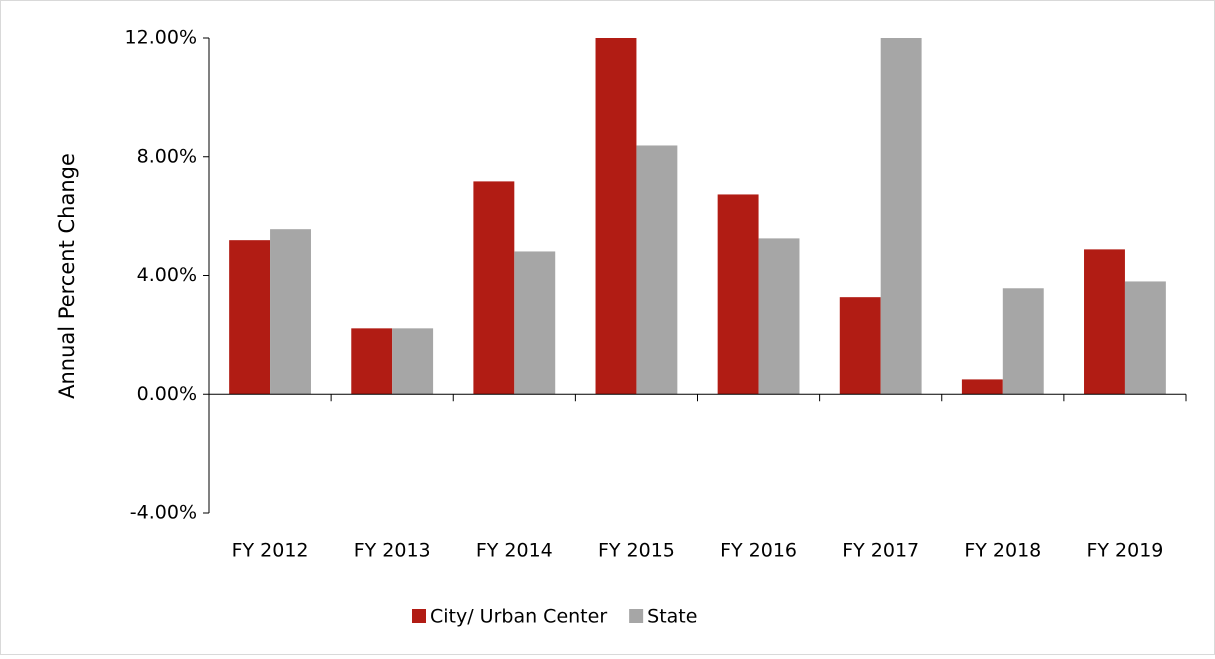  Describe the element at coordinates (67, 276) in the screenshot. I see `y-axis-label: Annual Percent Change` at that location.